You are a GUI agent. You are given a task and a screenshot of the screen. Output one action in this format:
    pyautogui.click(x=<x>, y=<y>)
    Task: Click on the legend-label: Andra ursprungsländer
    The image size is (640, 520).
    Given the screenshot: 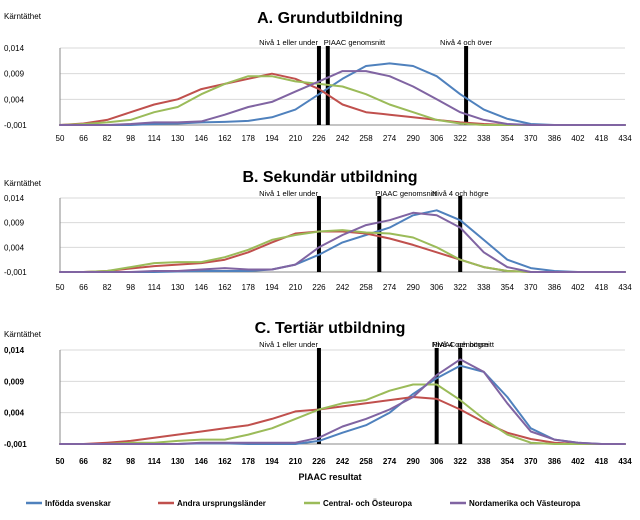 What is the action you would take?
    pyautogui.click(x=221, y=503)
    